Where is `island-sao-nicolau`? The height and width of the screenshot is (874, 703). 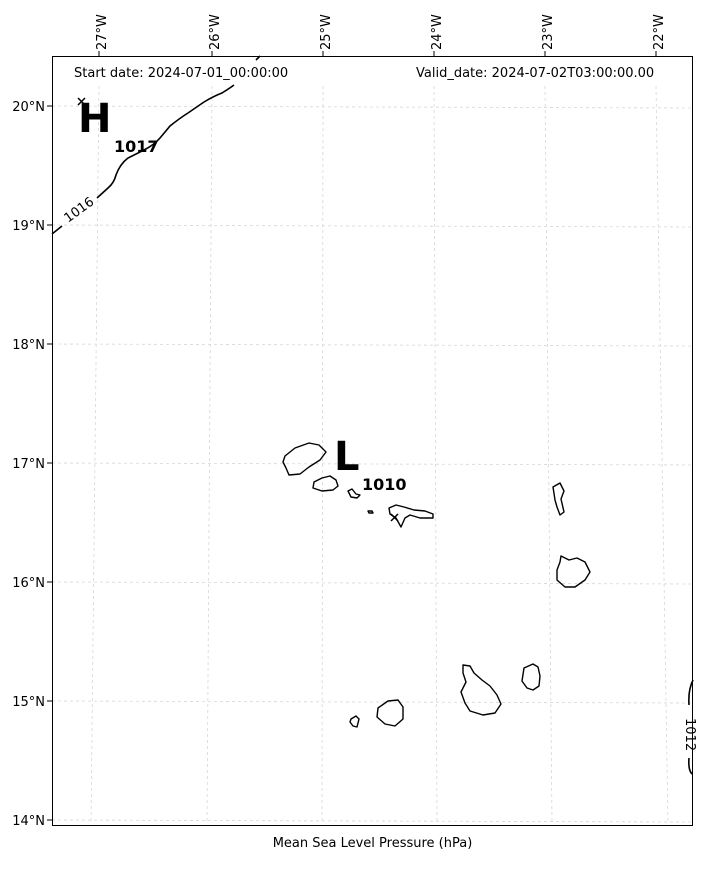 island-sao-nicolau is located at coordinates (411, 516).